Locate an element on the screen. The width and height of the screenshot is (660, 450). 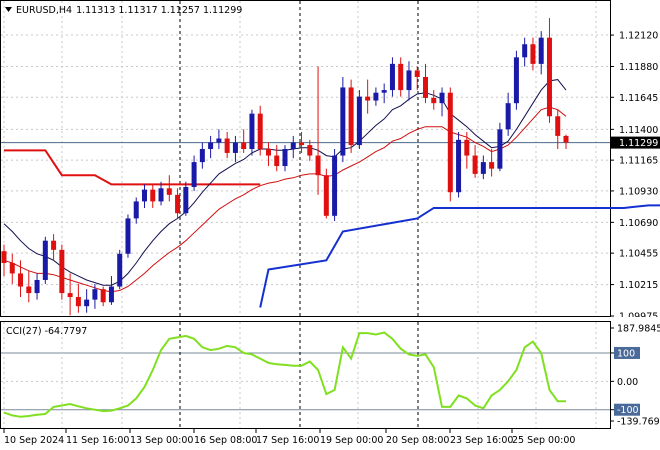
stop-upper-line is located at coordinates (132, 167).